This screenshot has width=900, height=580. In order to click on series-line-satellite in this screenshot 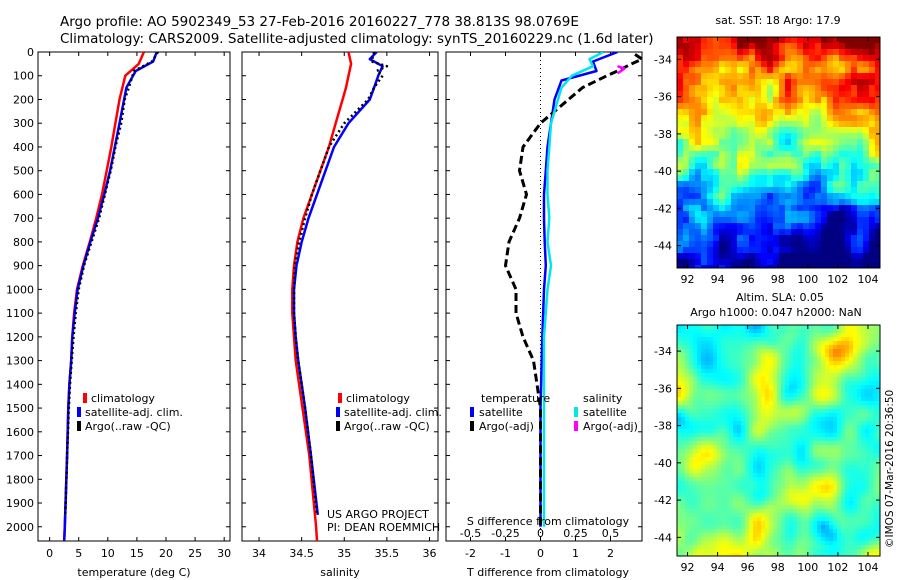, I will do `click(573, 289)`.